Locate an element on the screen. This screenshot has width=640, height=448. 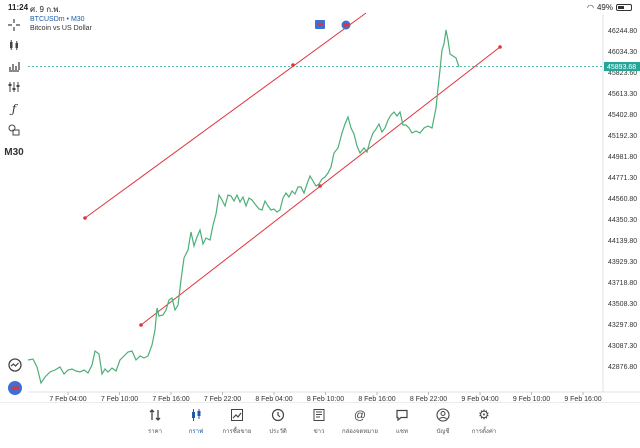
x-tick-label: 8 Feb 10:00 is located at coordinates (325, 399).